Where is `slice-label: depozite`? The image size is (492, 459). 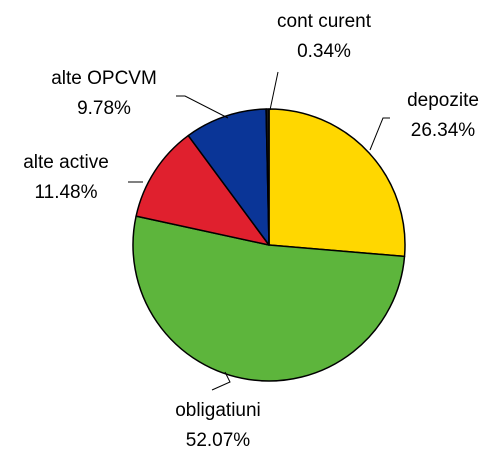
slice-label: depozite is located at coordinates (443, 100).